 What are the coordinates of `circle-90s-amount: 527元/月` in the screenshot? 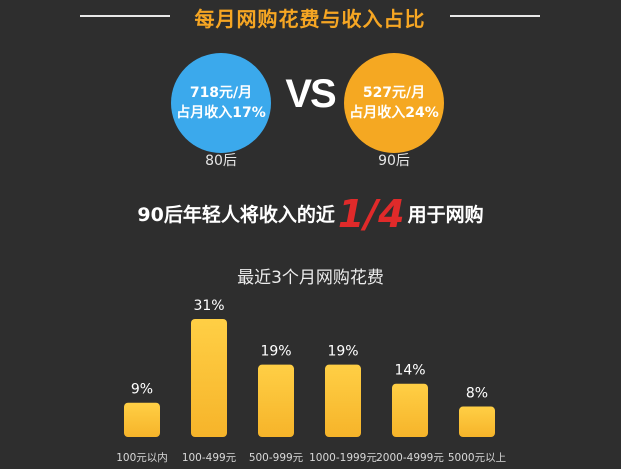 It's located at (394, 93).